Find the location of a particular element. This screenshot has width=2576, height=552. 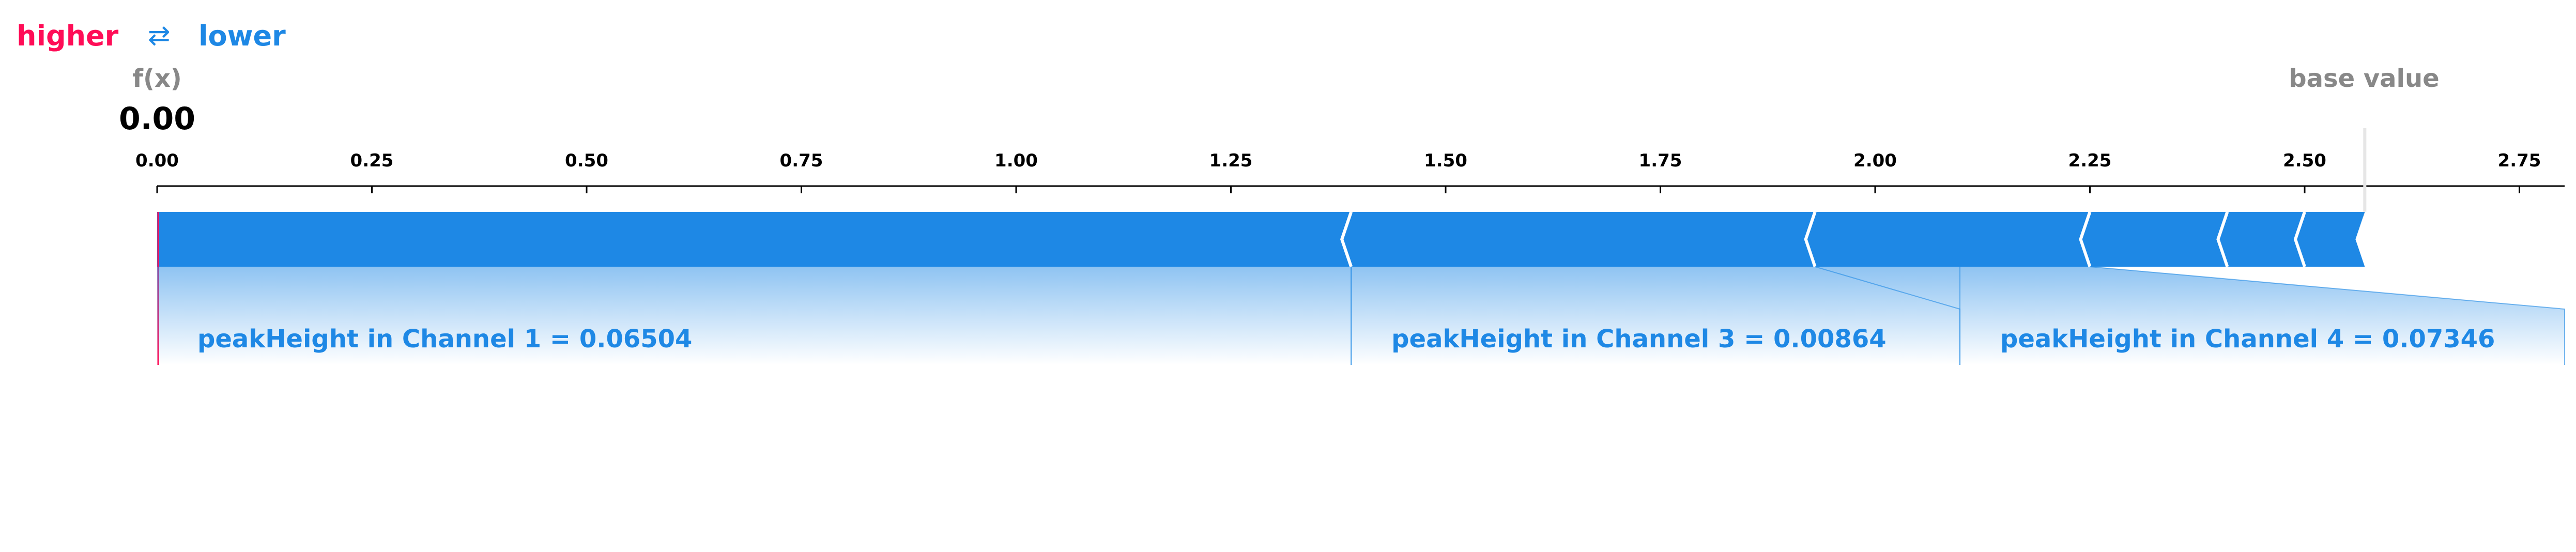

fx-label: f(x) is located at coordinates (157, 78).